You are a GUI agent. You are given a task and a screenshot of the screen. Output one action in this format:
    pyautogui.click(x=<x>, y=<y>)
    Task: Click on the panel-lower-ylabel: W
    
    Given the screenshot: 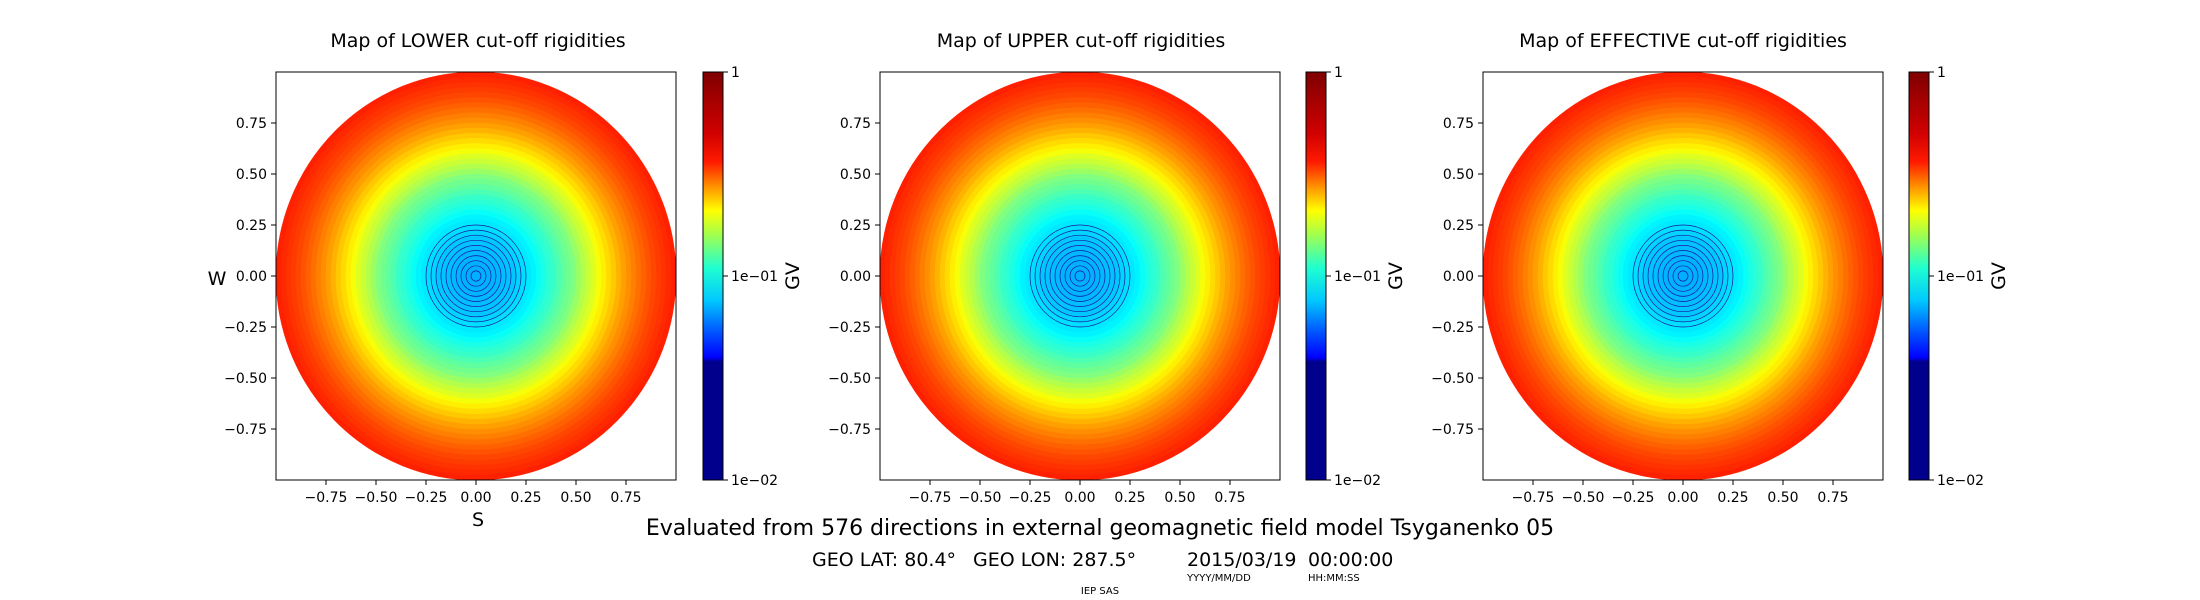 What is the action you would take?
    pyautogui.click(x=217, y=279)
    